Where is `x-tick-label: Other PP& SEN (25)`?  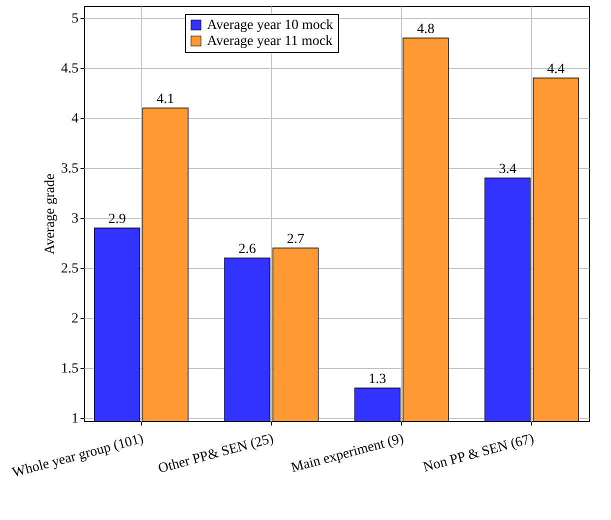 x-tick-label: Other PP& SEN (25) is located at coordinates (216, 454).